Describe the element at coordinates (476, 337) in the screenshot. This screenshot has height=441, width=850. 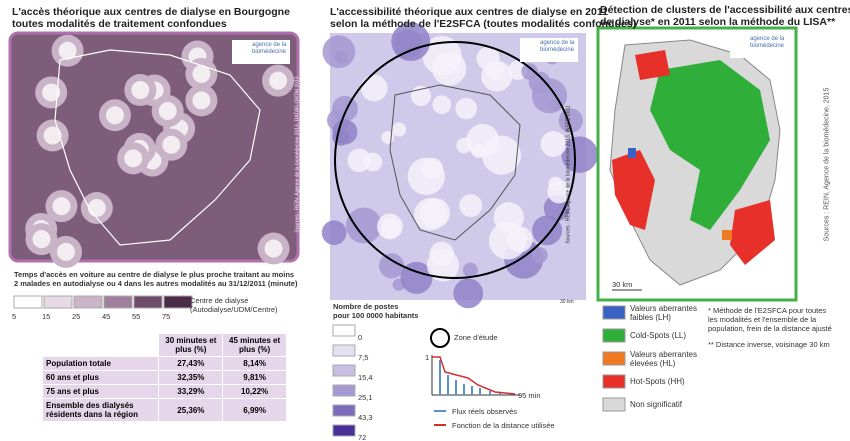
I see `zone-label: Zone d'étude` at that location.